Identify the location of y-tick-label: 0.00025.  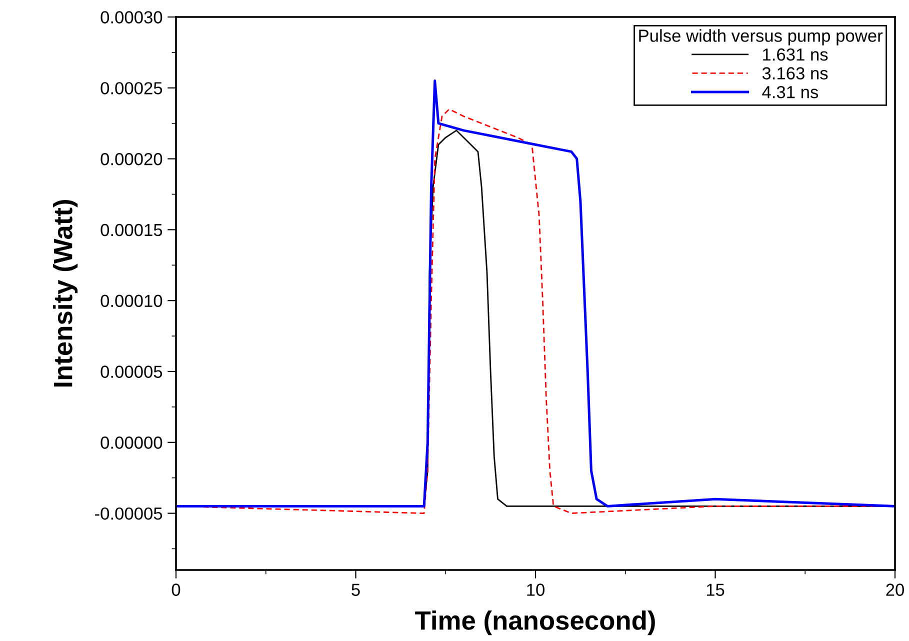
(131, 88).